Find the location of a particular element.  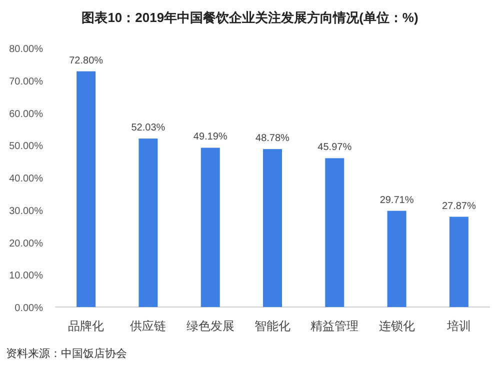

x-tick-label: 培训 is located at coordinates (458, 326).